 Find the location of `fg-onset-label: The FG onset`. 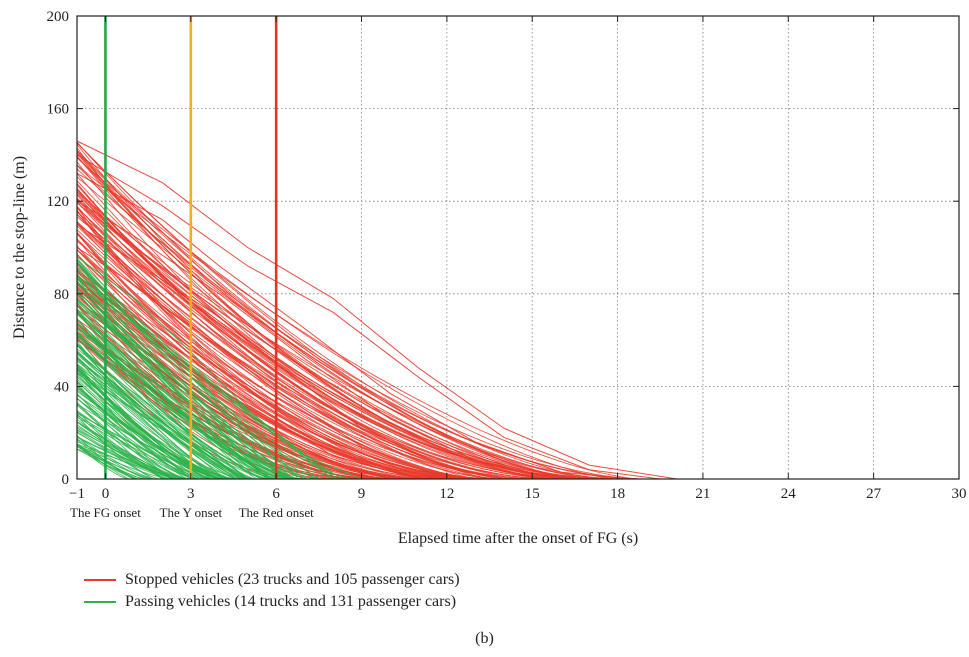

fg-onset-label: The FG onset is located at coordinates (105, 512).